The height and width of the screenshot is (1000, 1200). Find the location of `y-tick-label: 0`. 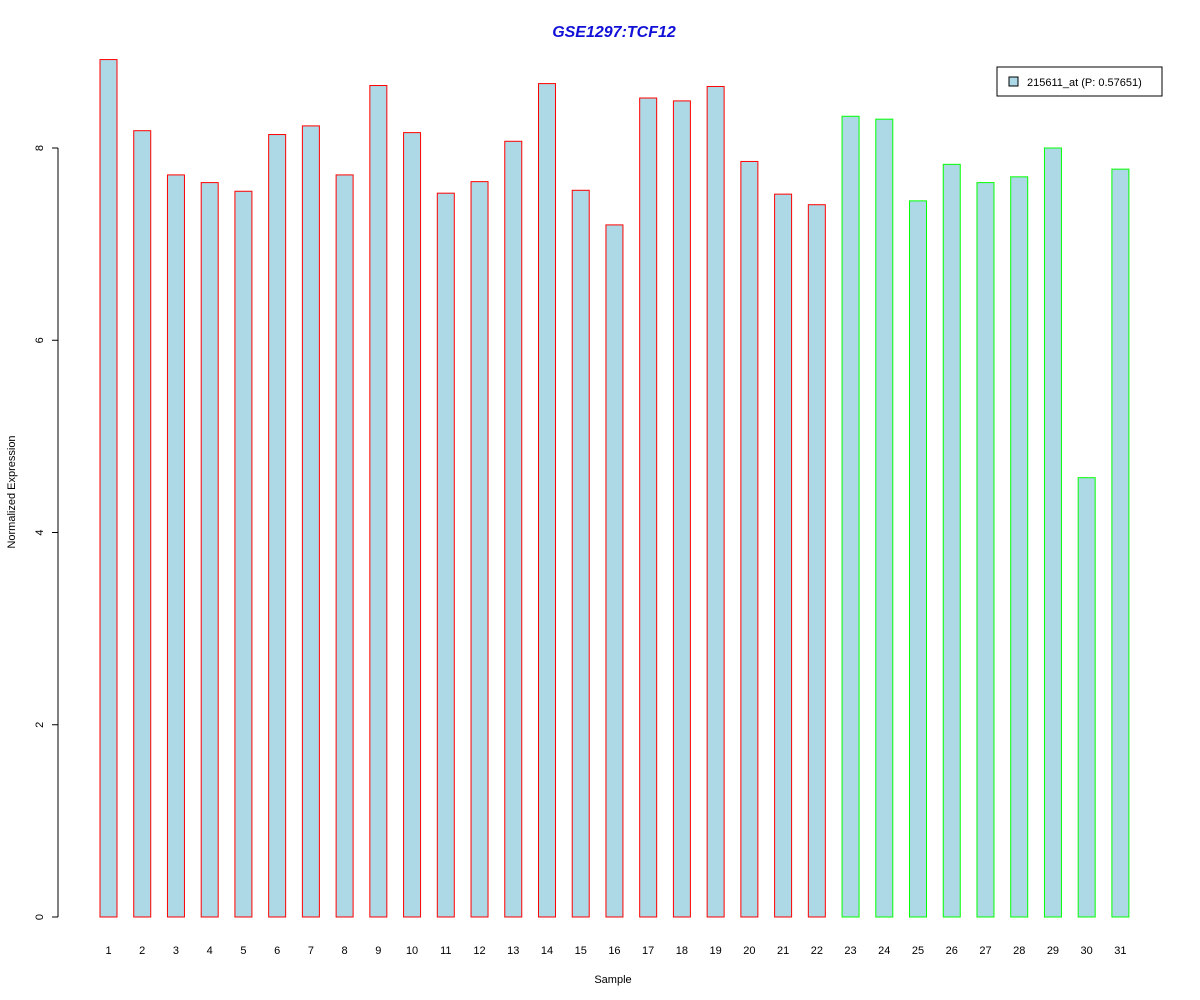

y-tick-label: 0 is located at coordinates (40, 917).